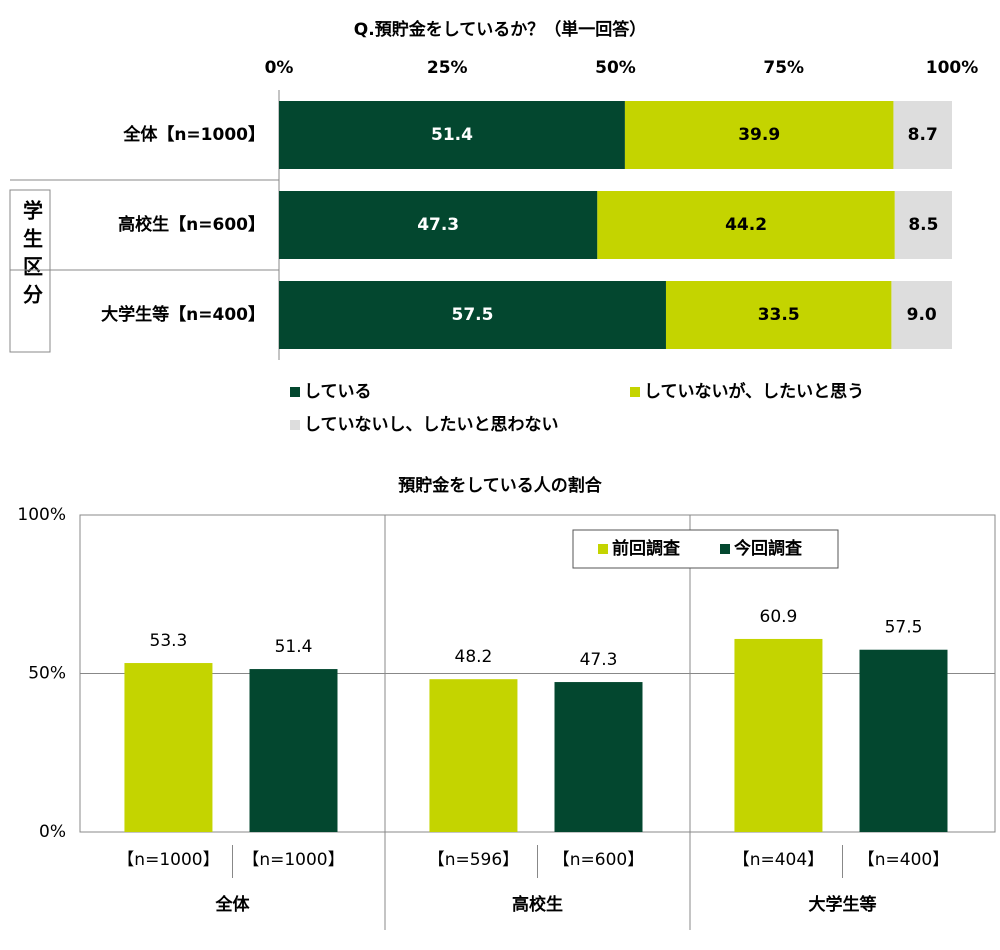 The height and width of the screenshot is (950, 1000). I want to click on x-tick-label: 75%, so click(783, 68).